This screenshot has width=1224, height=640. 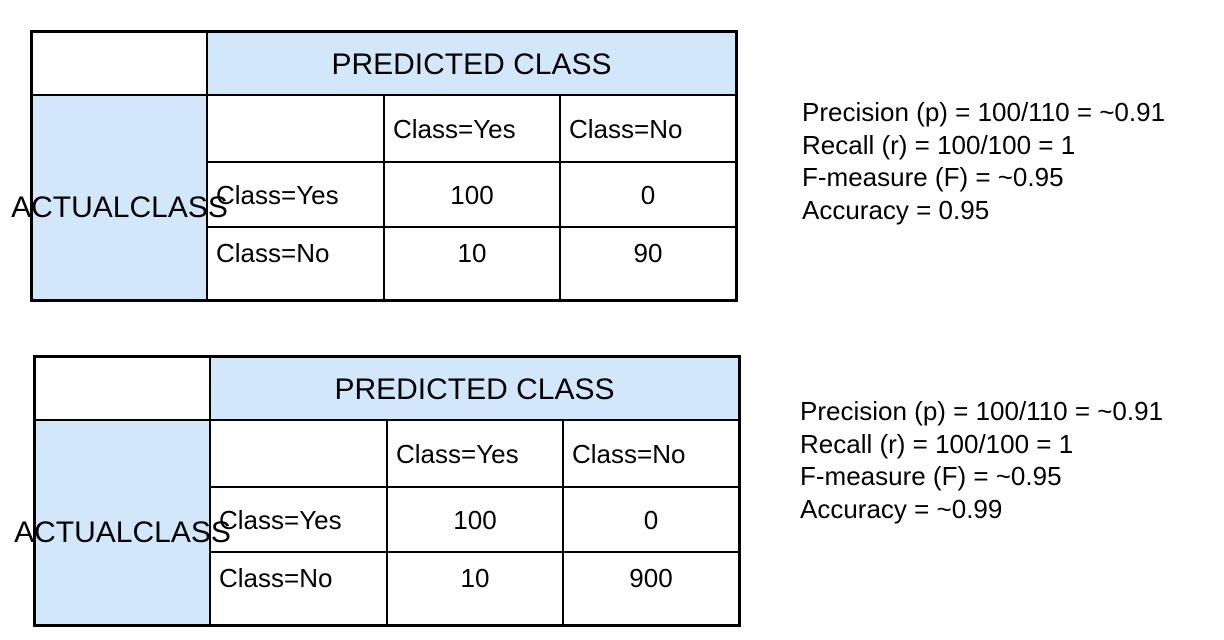 What do you see at coordinates (901, 508) in the screenshot?
I see `accuracy-text: Accuracy = ~0.99` at bounding box center [901, 508].